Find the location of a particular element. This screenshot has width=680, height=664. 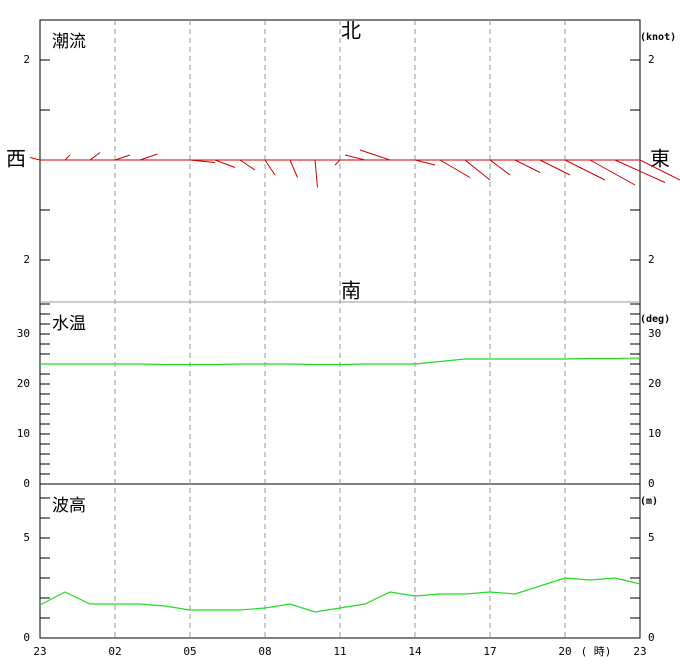

unit-label: (deg) is located at coordinates (655, 319).